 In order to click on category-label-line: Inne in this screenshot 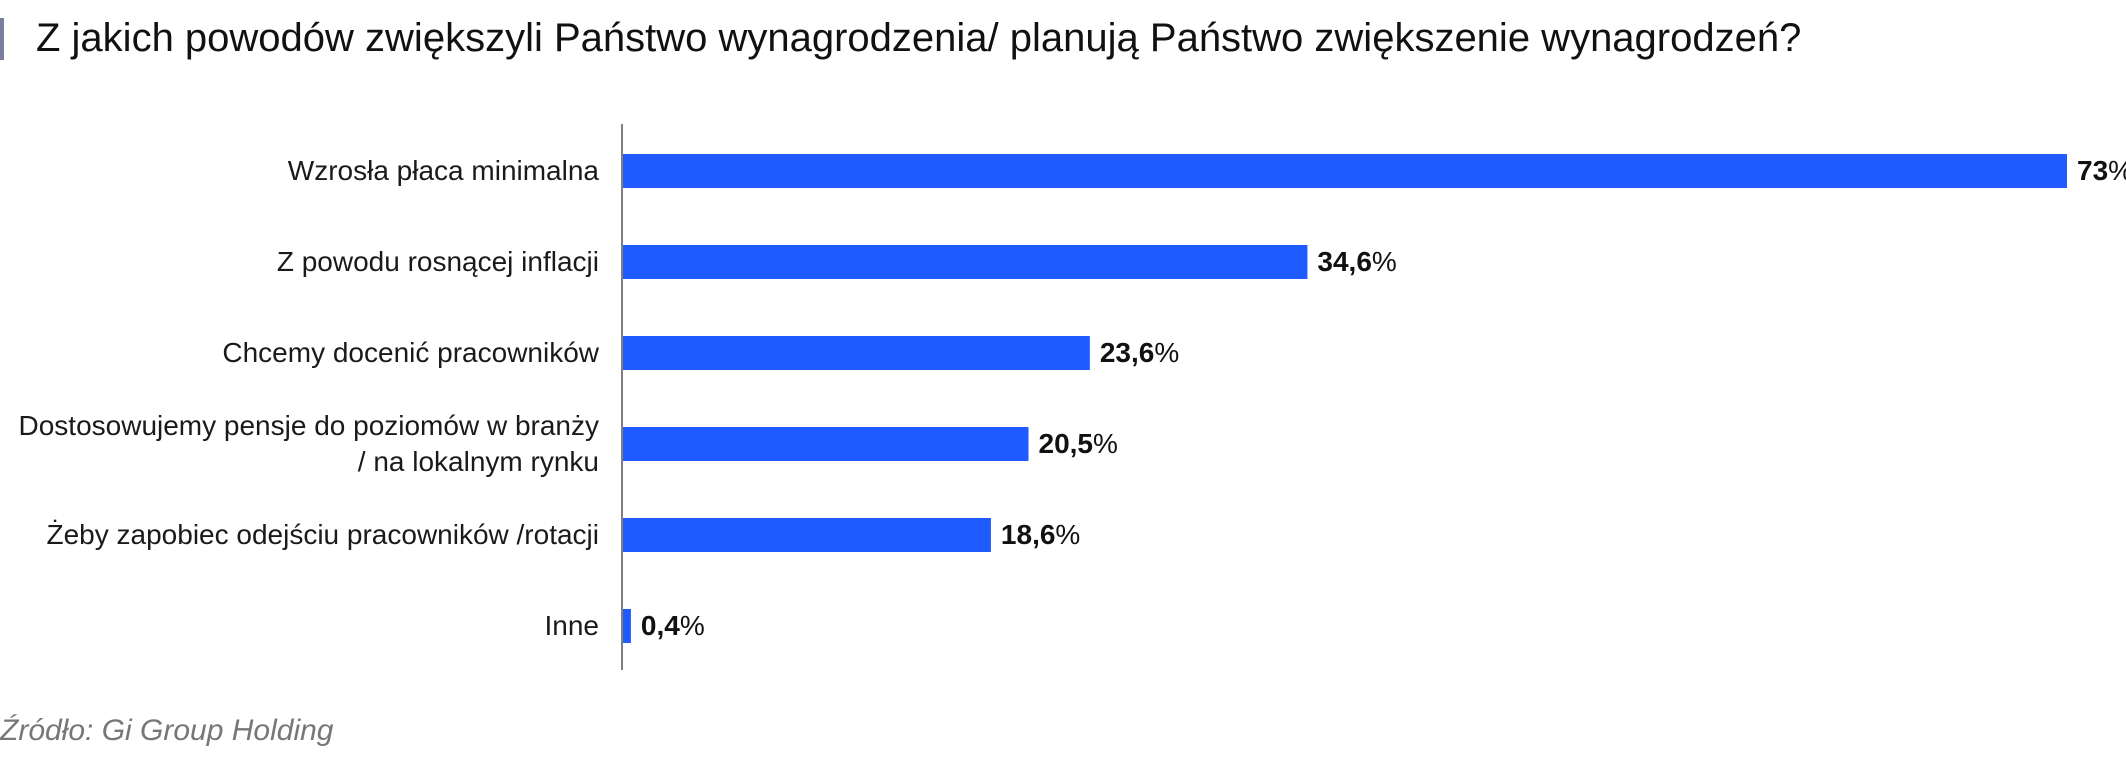, I will do `click(572, 625)`.